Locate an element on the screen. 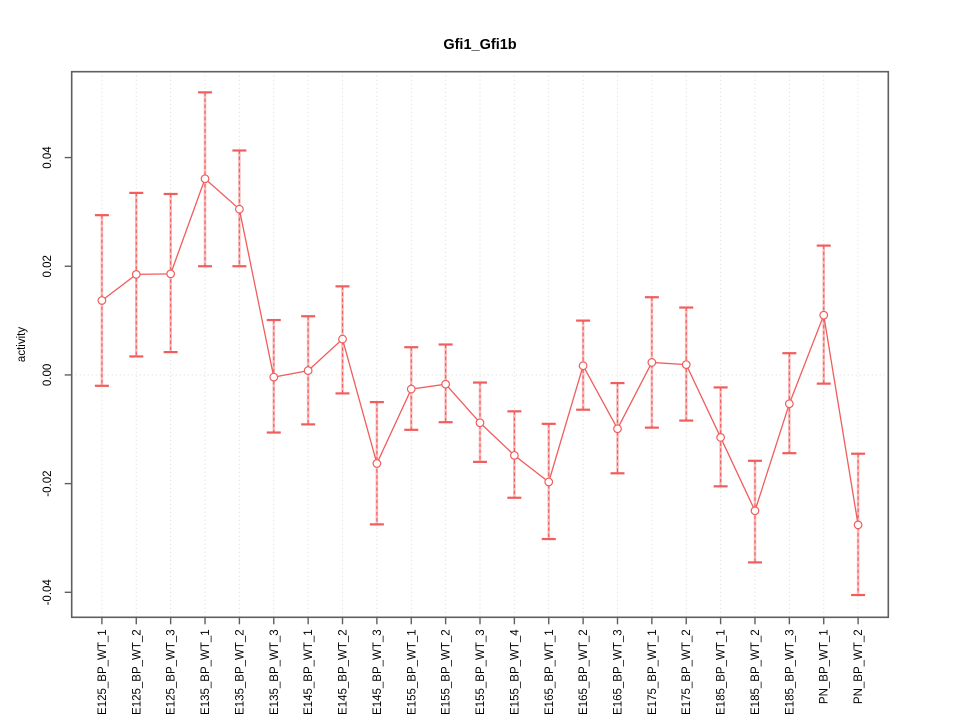  x-tick-label: E155_BP_WT_3 is located at coordinates (481, 672).